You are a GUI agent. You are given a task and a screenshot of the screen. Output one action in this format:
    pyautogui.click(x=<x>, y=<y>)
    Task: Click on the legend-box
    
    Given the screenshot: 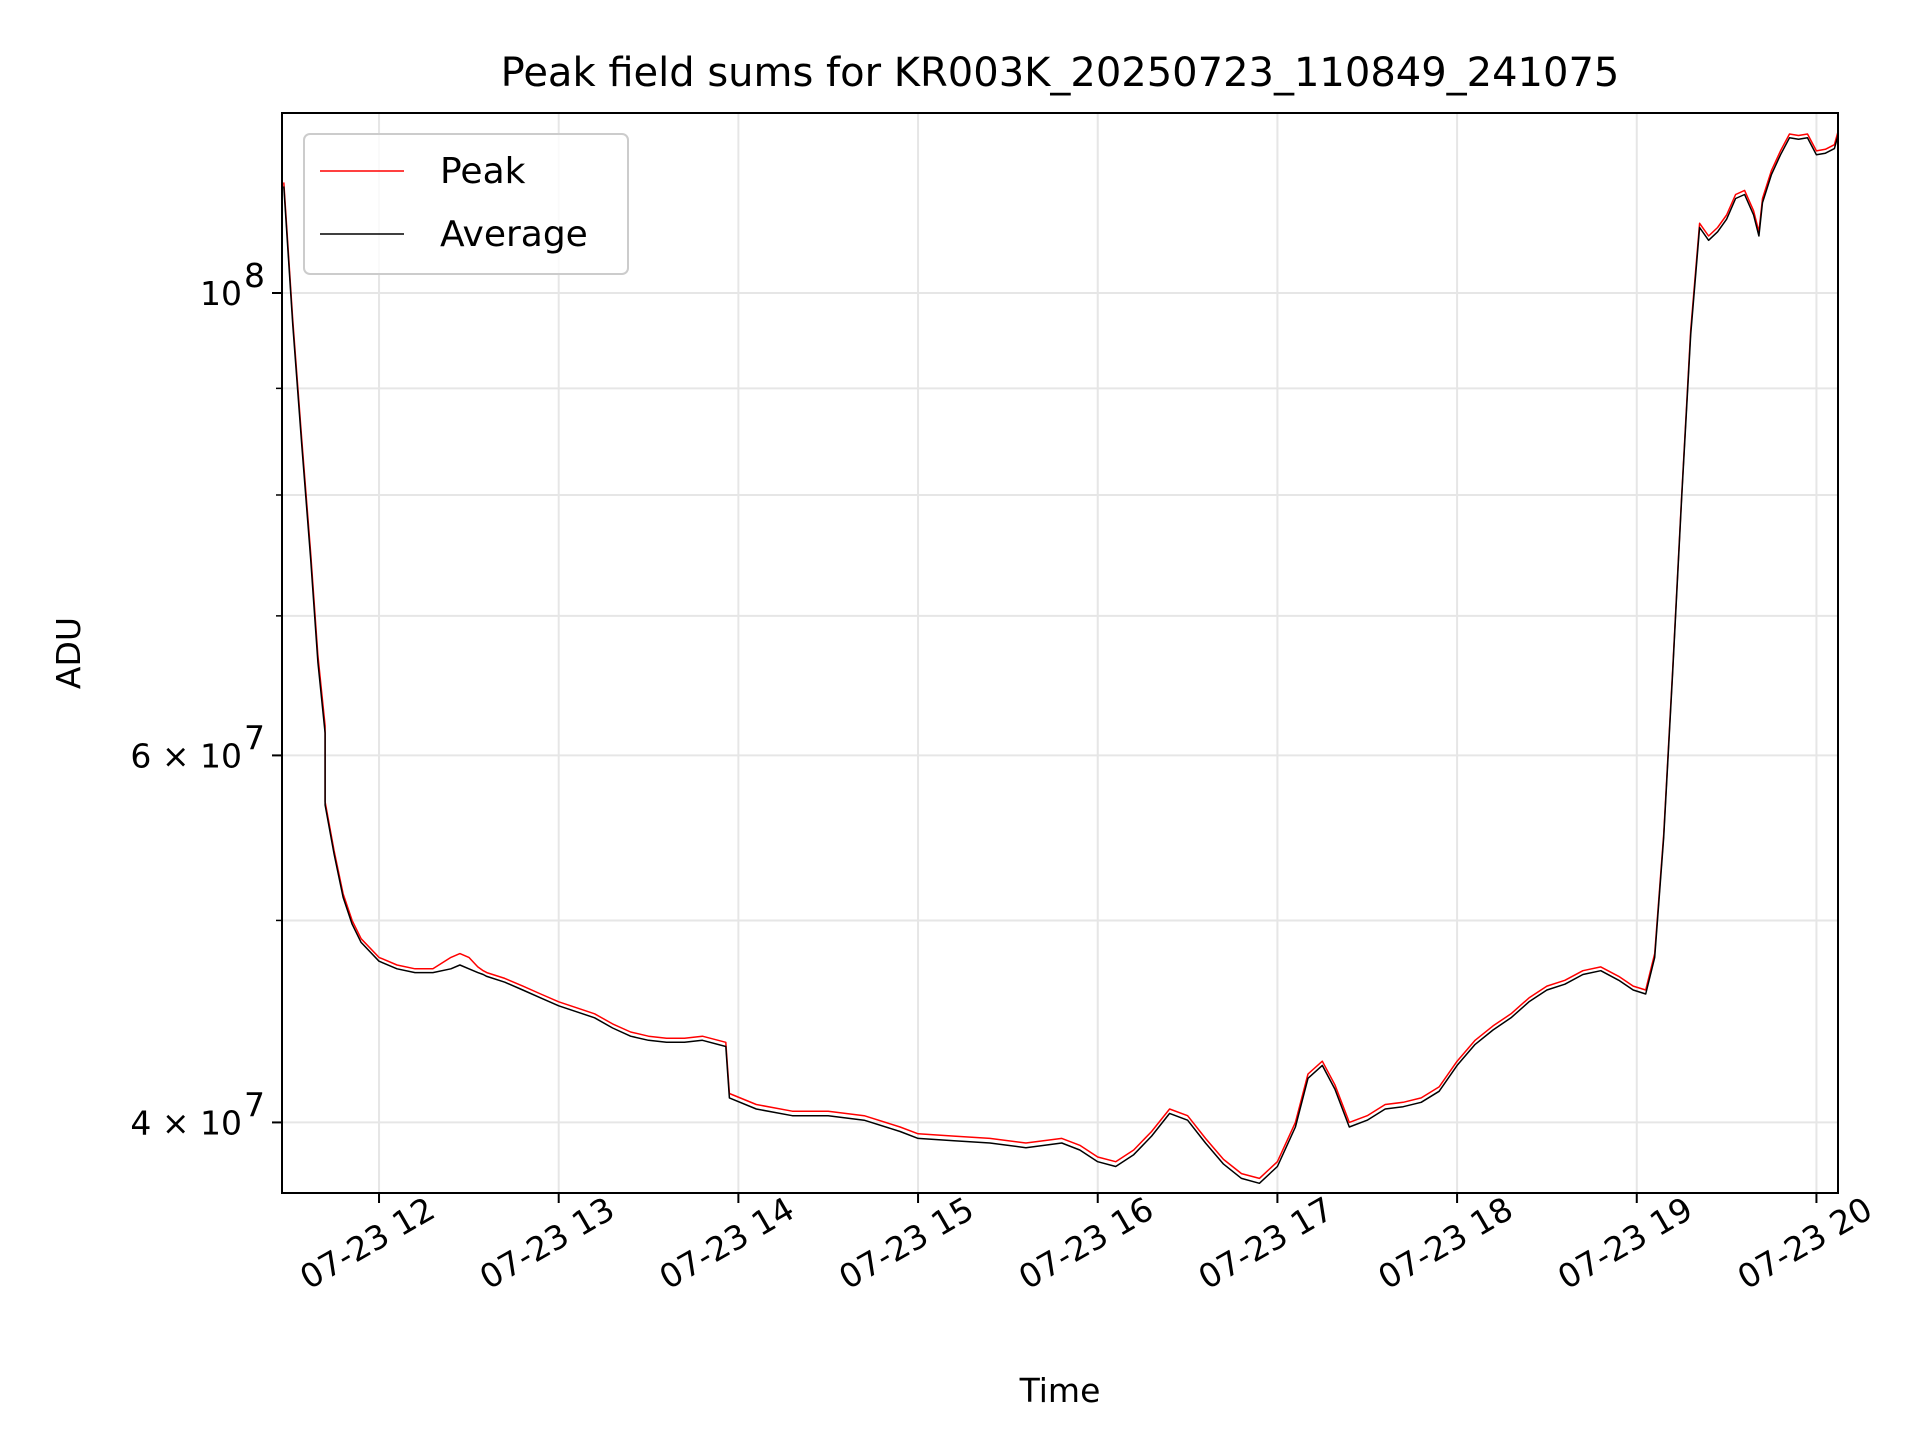 What is the action you would take?
    pyautogui.click(x=466, y=204)
    